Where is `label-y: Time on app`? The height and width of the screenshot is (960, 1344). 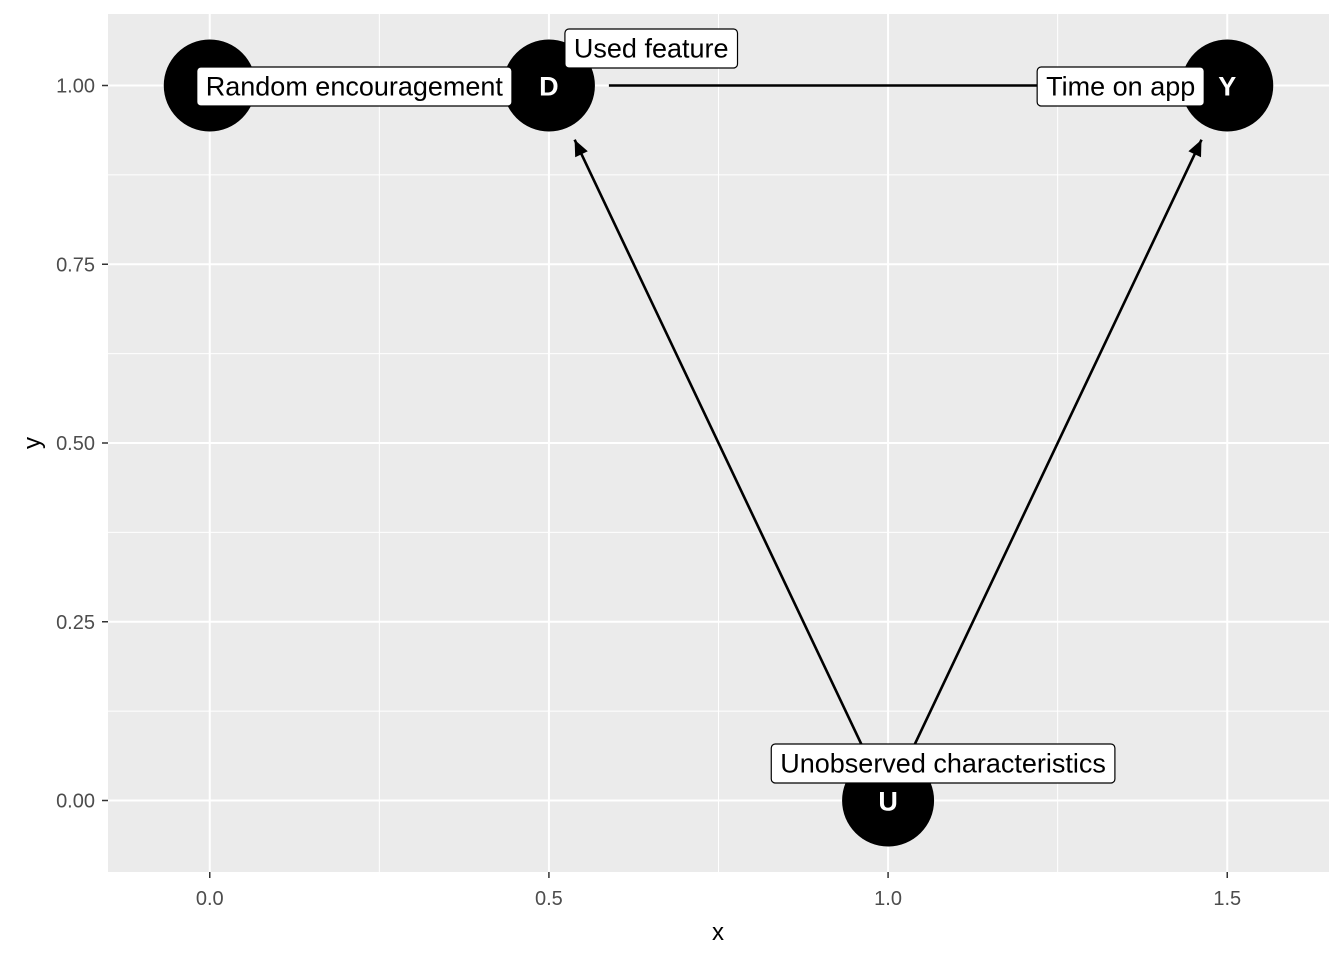 label-y: Time on app is located at coordinates (1120, 86).